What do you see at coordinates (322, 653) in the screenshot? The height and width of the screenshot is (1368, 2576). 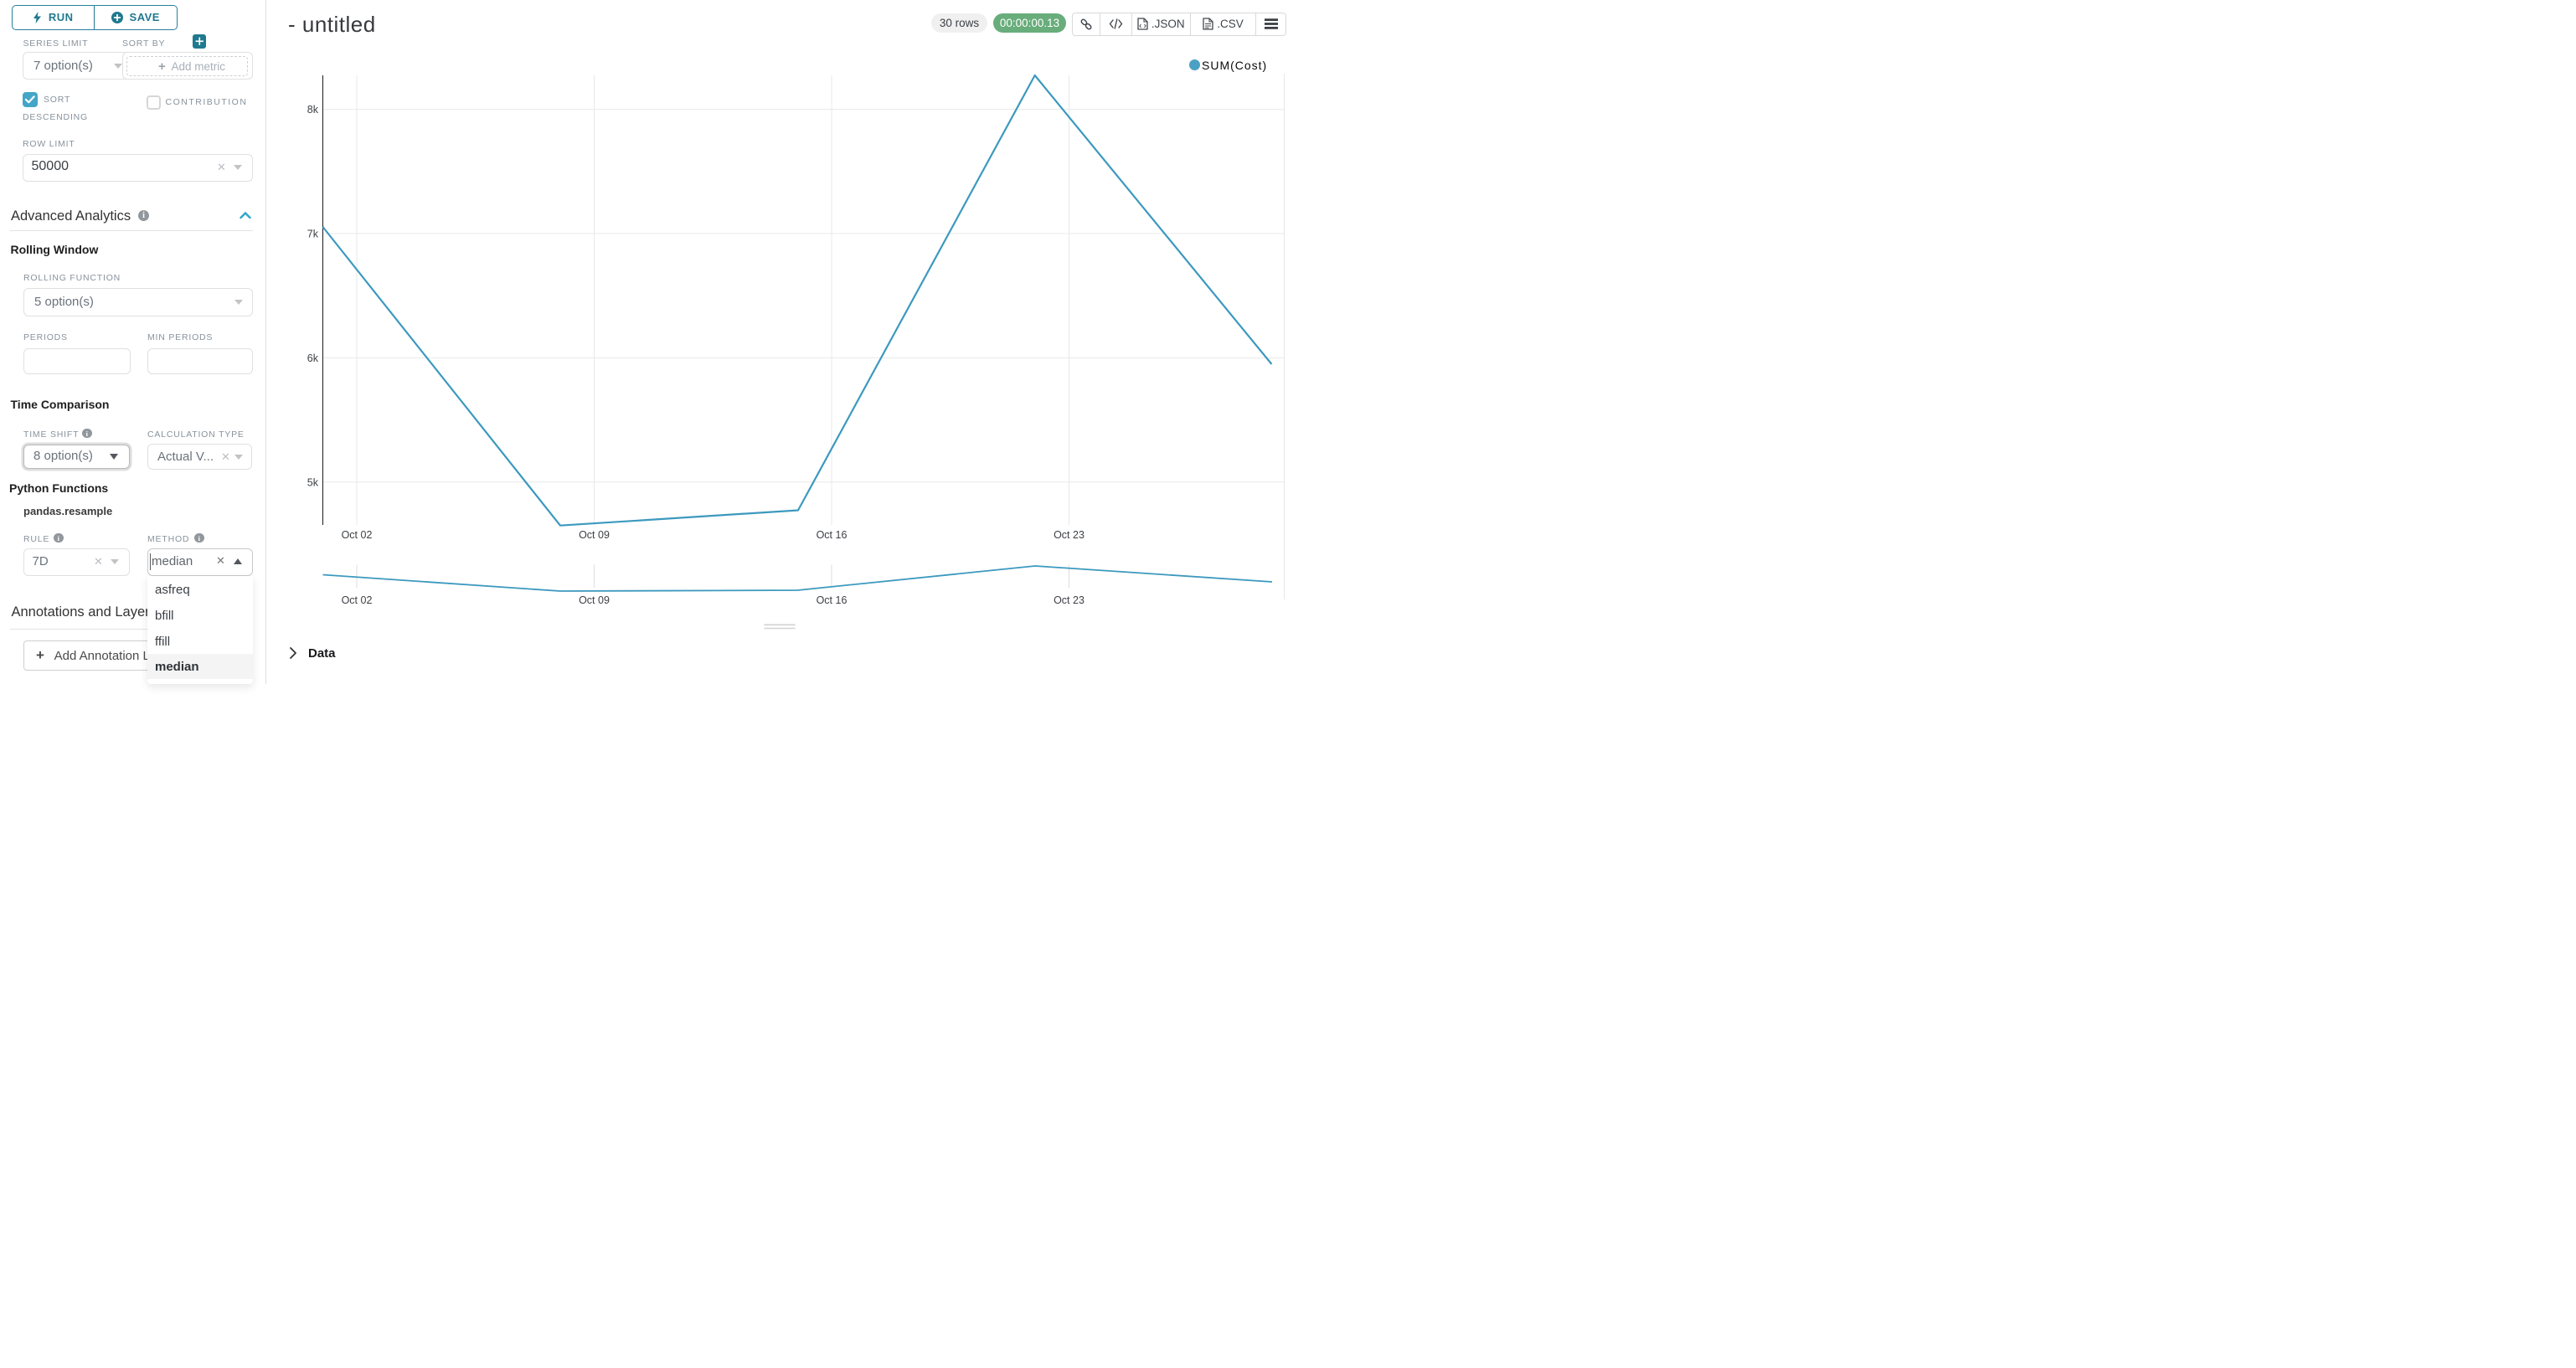 I see `svg-text: Data` at bounding box center [322, 653].